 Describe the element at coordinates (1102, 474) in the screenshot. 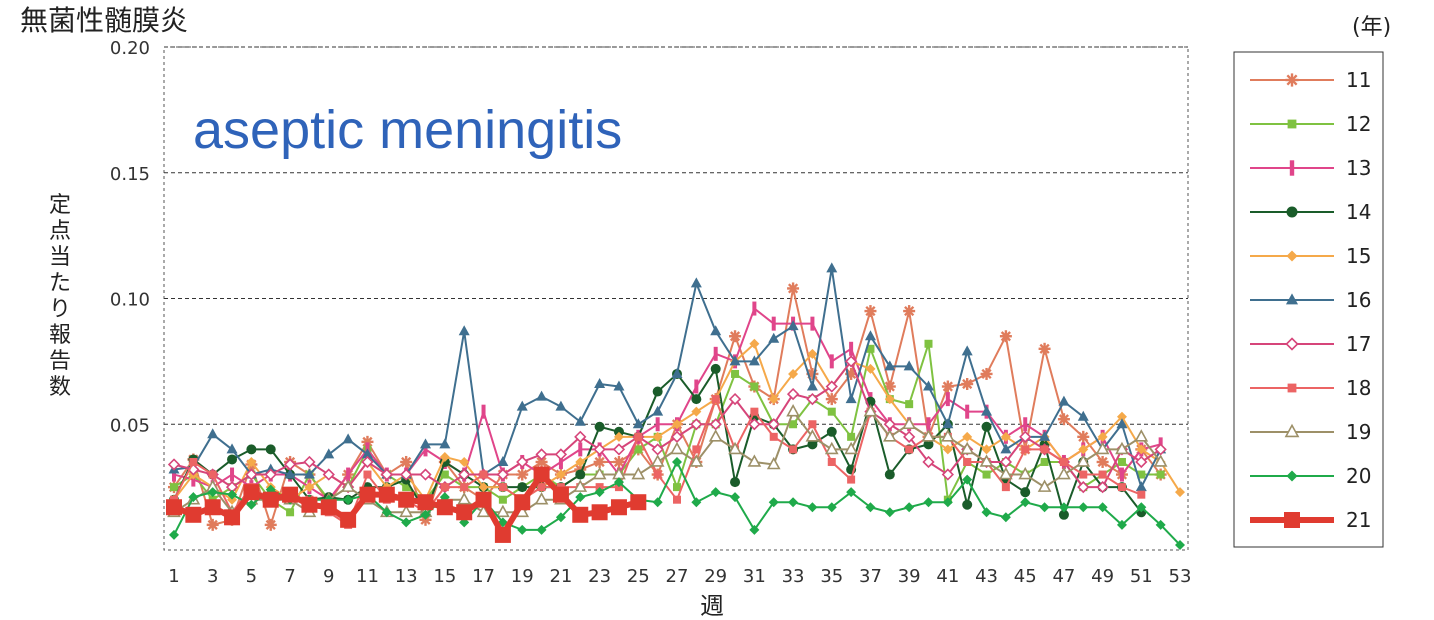

I see `data-point-18-w49` at that location.